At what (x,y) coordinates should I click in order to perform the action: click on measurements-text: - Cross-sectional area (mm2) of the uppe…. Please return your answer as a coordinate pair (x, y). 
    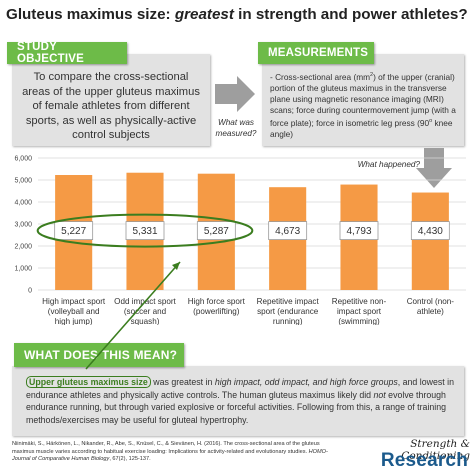
    Looking at the image, I should click on (363, 99).